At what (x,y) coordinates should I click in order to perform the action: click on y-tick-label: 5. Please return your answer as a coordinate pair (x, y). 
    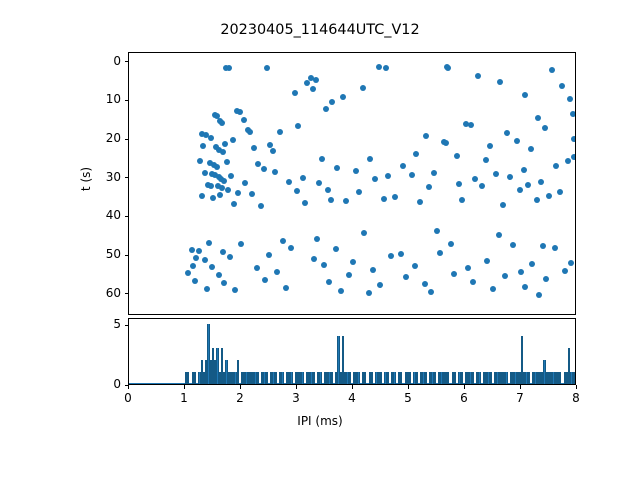
    Looking at the image, I should click on (117, 324).